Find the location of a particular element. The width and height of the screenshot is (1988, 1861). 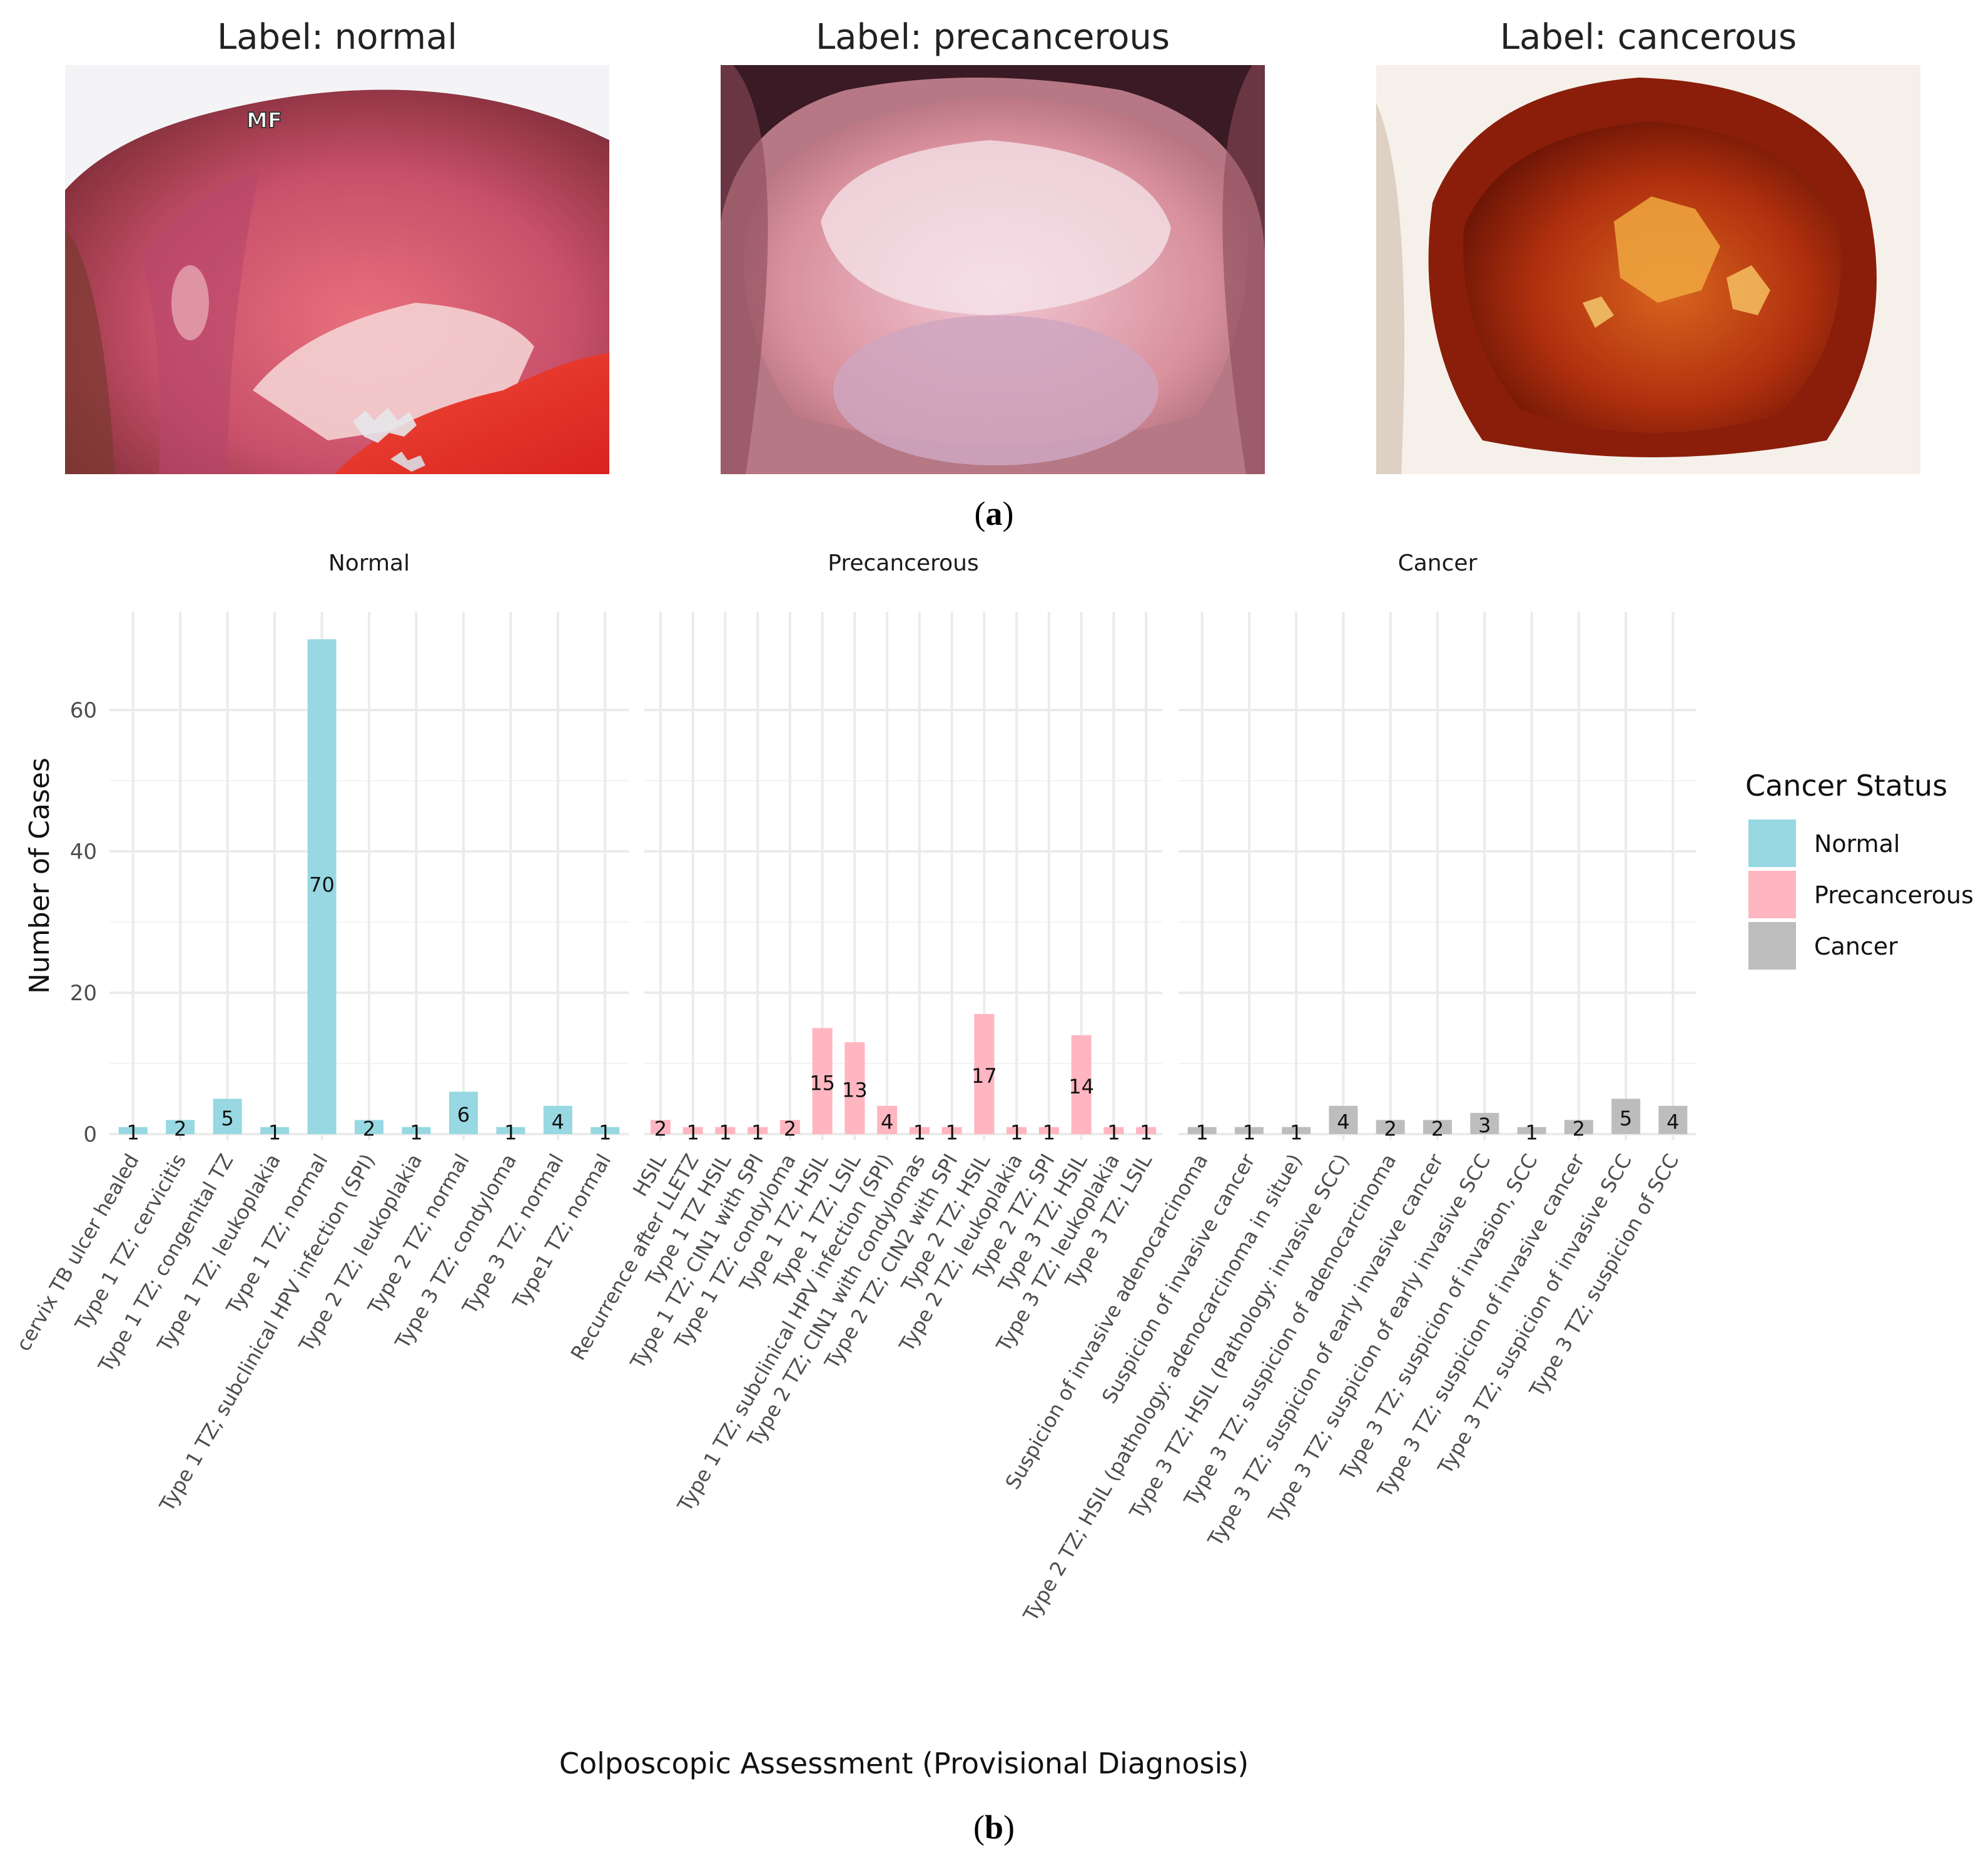

caption-b: (b) is located at coordinates (994, 1827).